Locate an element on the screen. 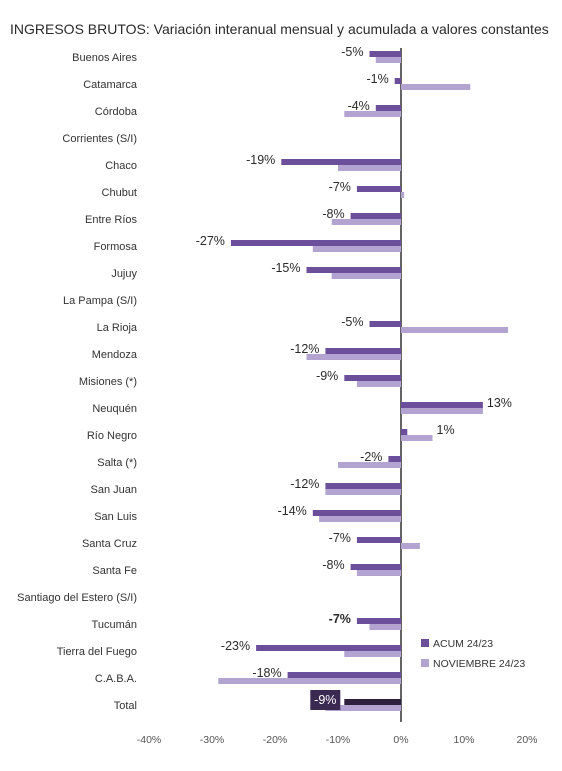 This screenshot has height=771, width=562. bar-acum-la-rioja is located at coordinates (385, 324).